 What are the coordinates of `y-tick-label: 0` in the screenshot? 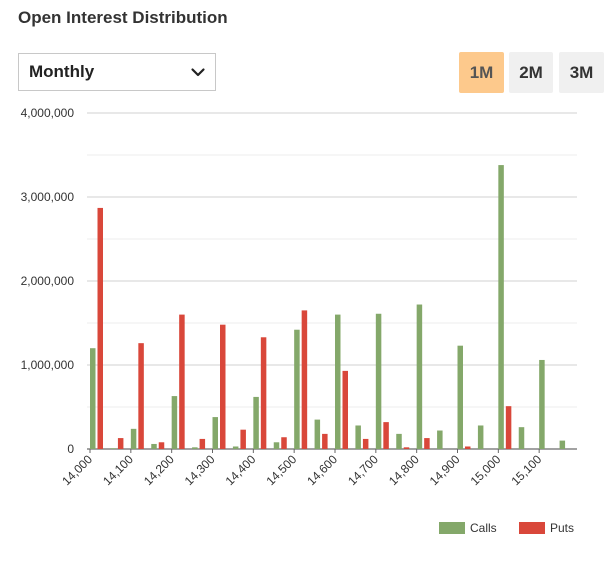 It's located at (70, 449).